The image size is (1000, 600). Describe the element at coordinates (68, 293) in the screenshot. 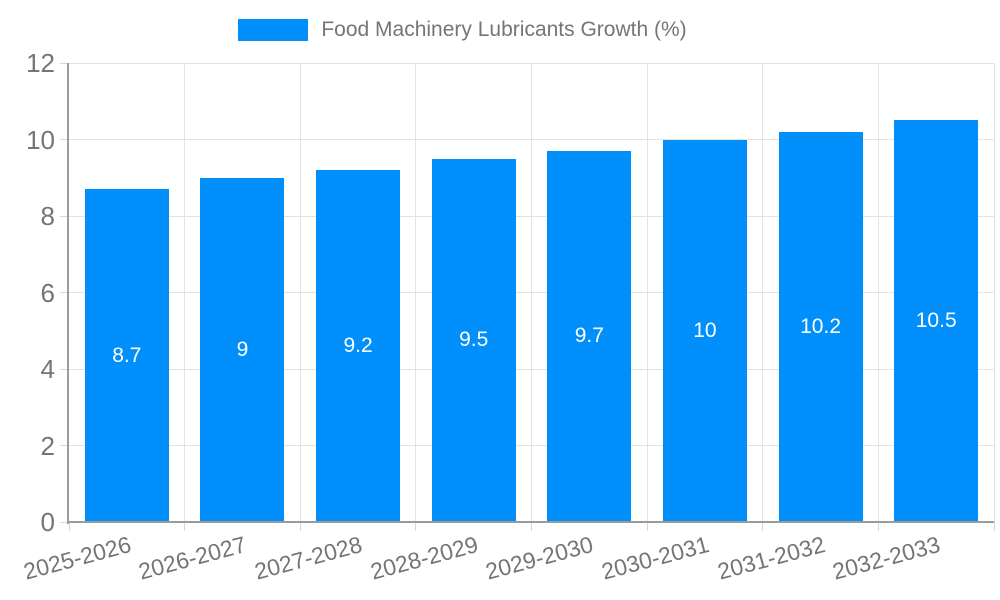

I see `y-axis-line` at that location.